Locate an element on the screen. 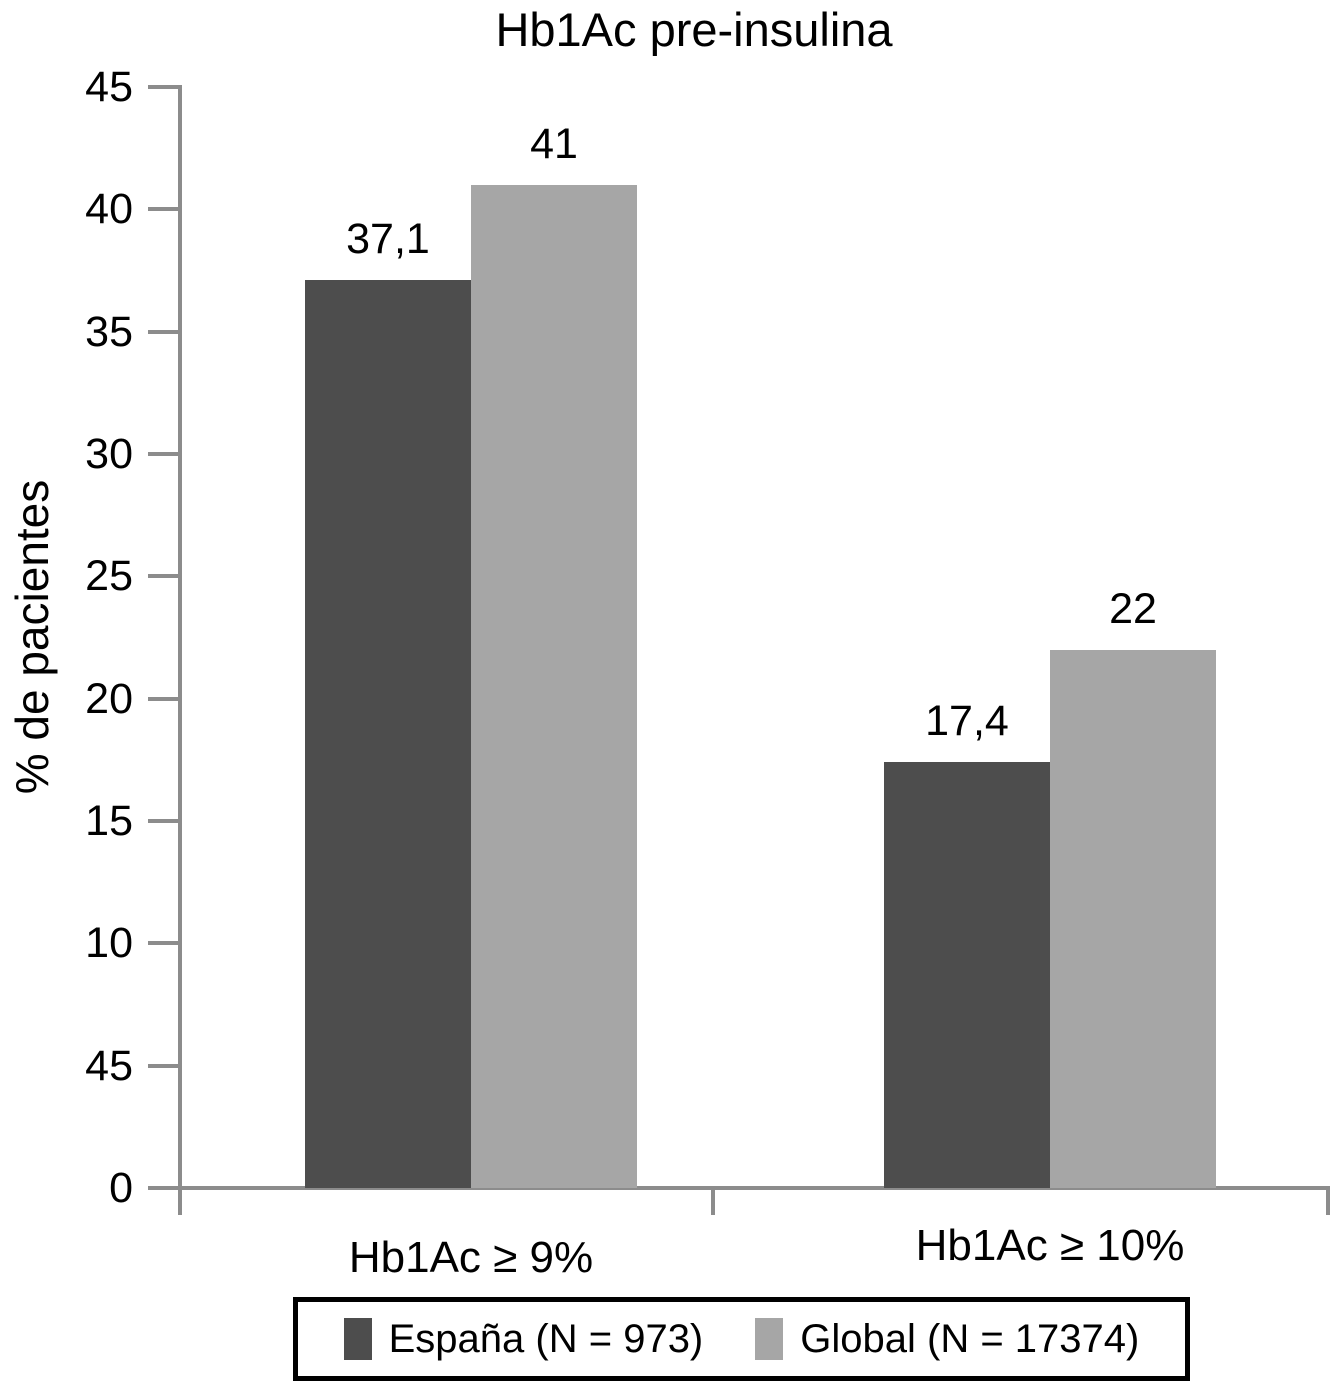 The width and height of the screenshot is (1339, 1385). legend-item-espana: España (N = 973) is located at coordinates (523, 1339).